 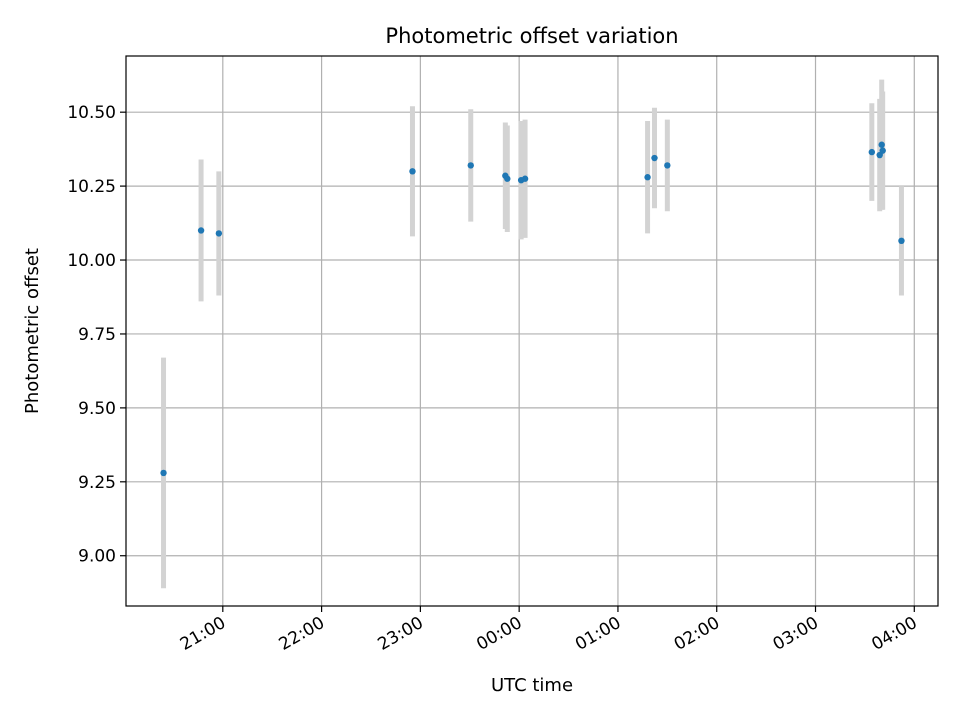 What do you see at coordinates (97, 335) in the screenshot?
I see `y-tick-label: 9.75` at bounding box center [97, 335].